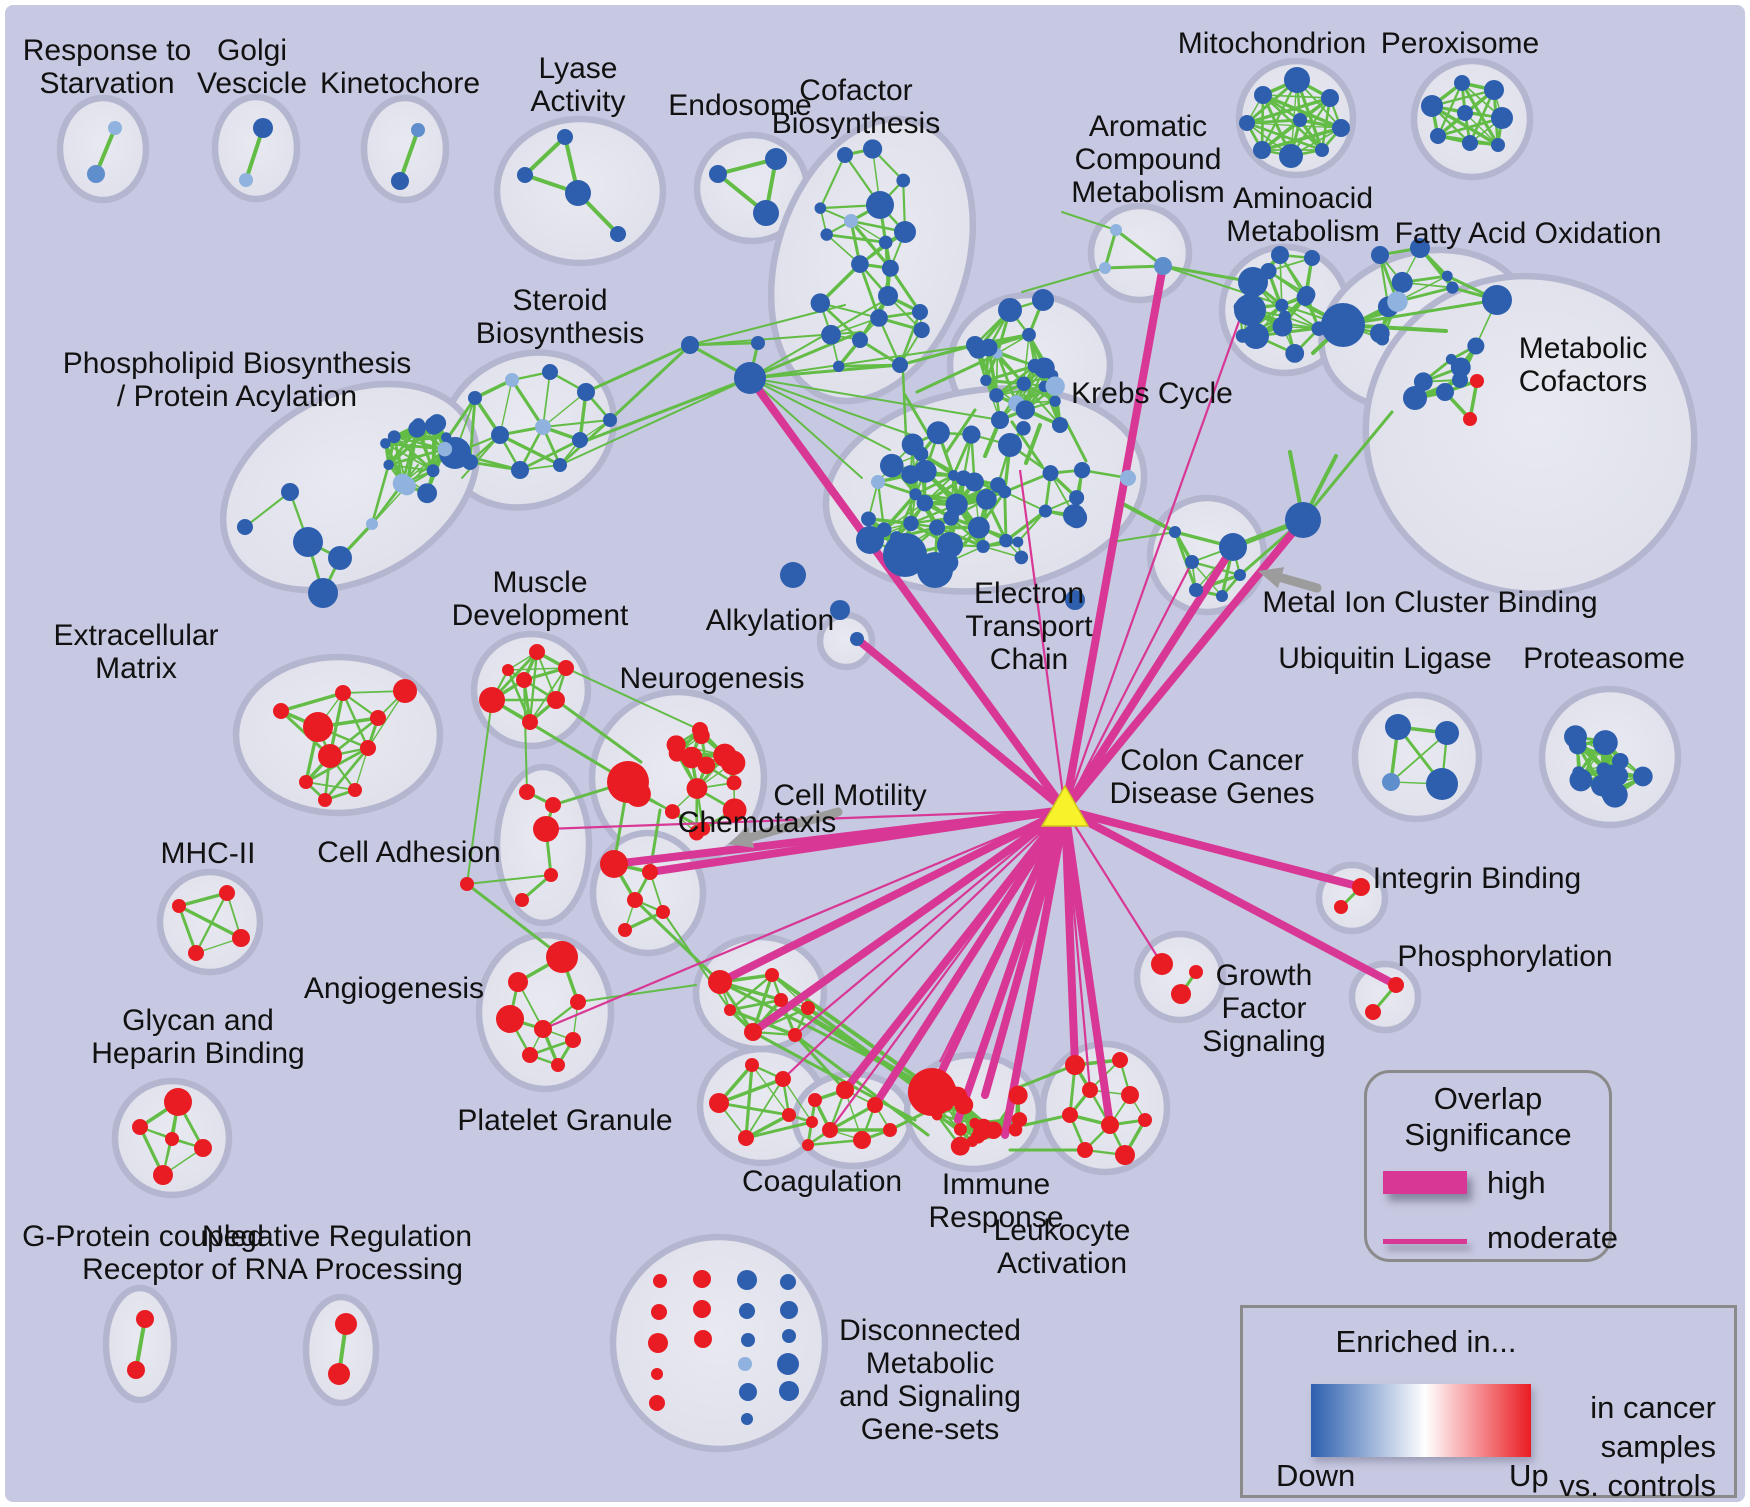  I want to click on label-lyase-activity: Activity, so click(577, 101).